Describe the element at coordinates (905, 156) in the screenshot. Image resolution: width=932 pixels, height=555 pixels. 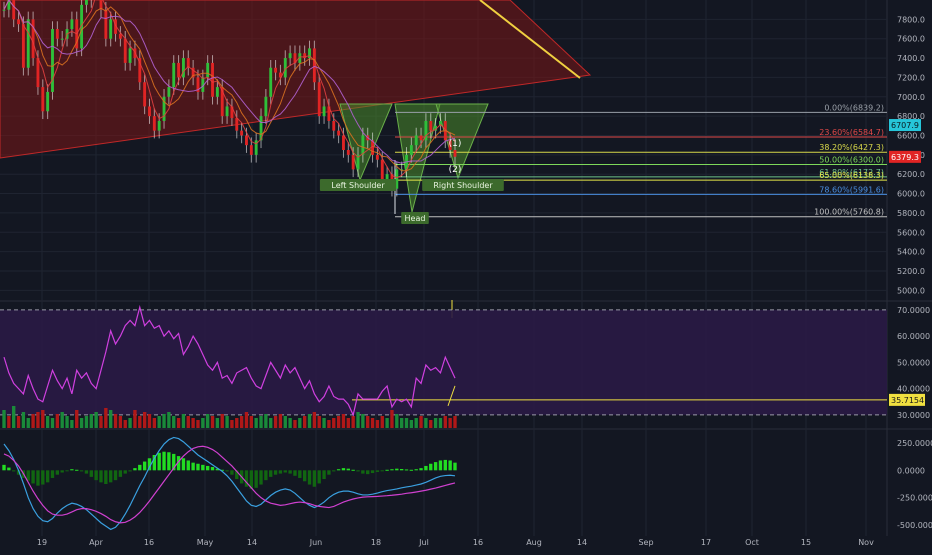
I see `price-badge` at that location.